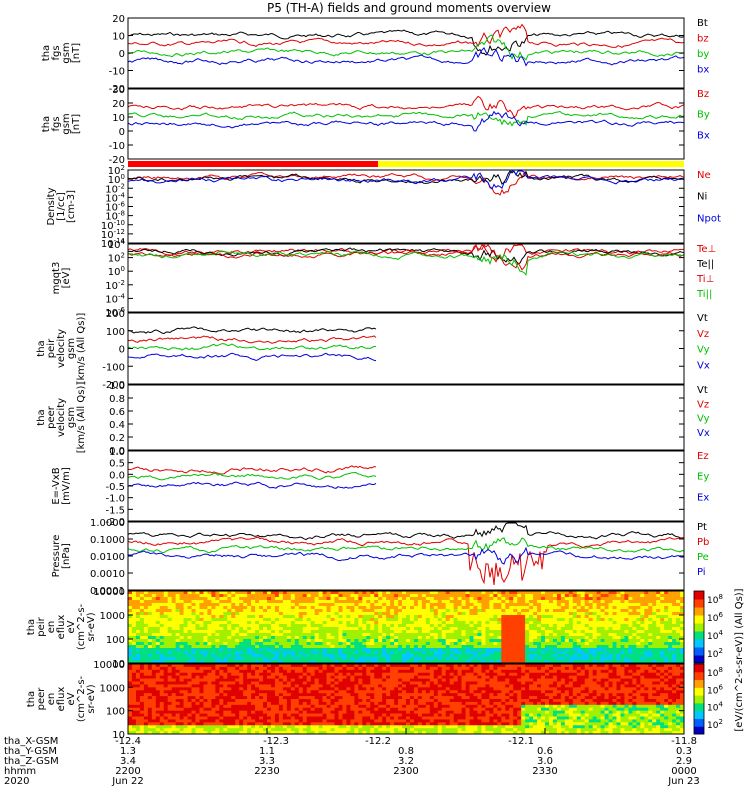  Describe the element at coordinates (115, 207) in the screenshot. I see `ytick-label: 10⁻⁶` at that location.